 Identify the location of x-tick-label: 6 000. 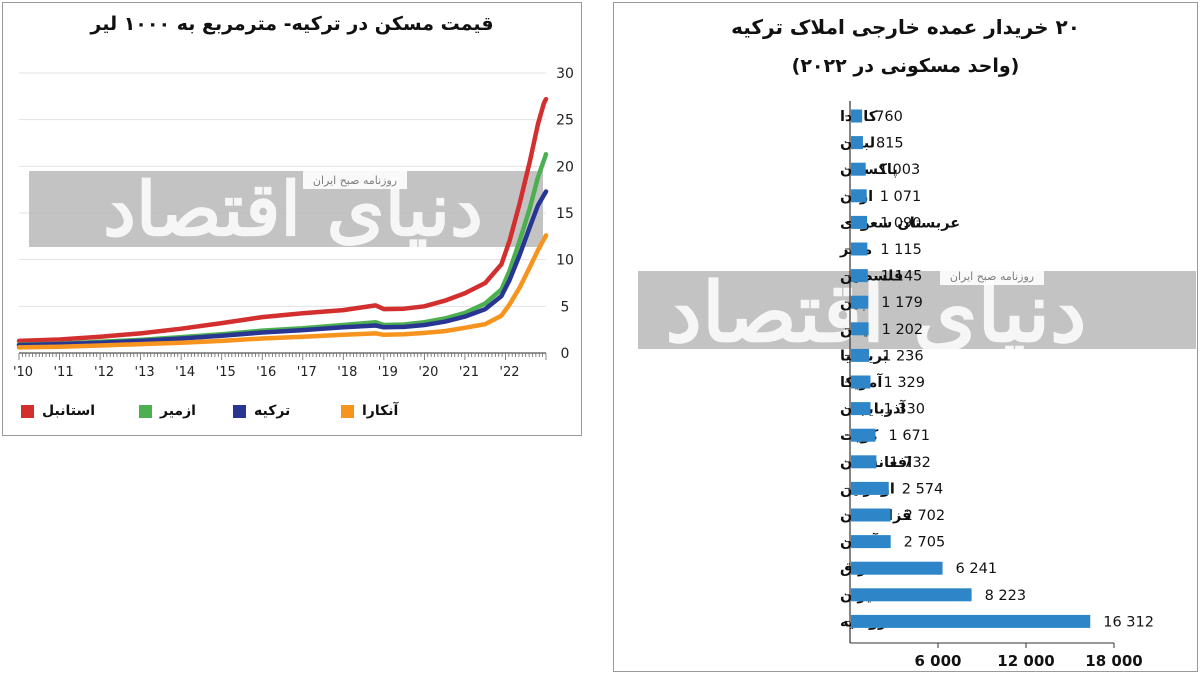
(938, 661).